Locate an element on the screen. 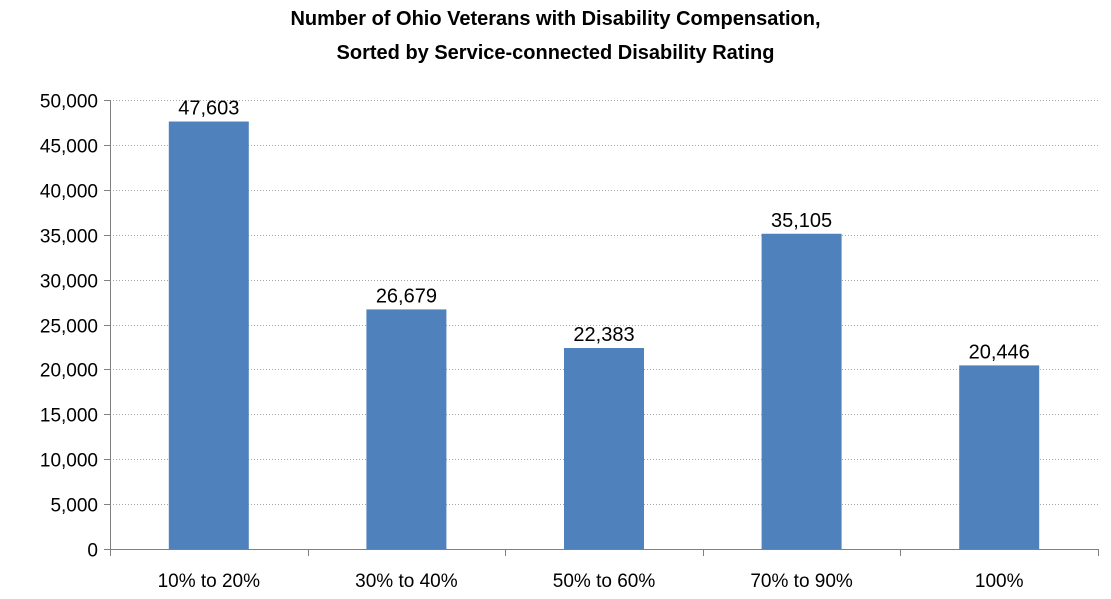  data-label: 22,383 is located at coordinates (603, 335).